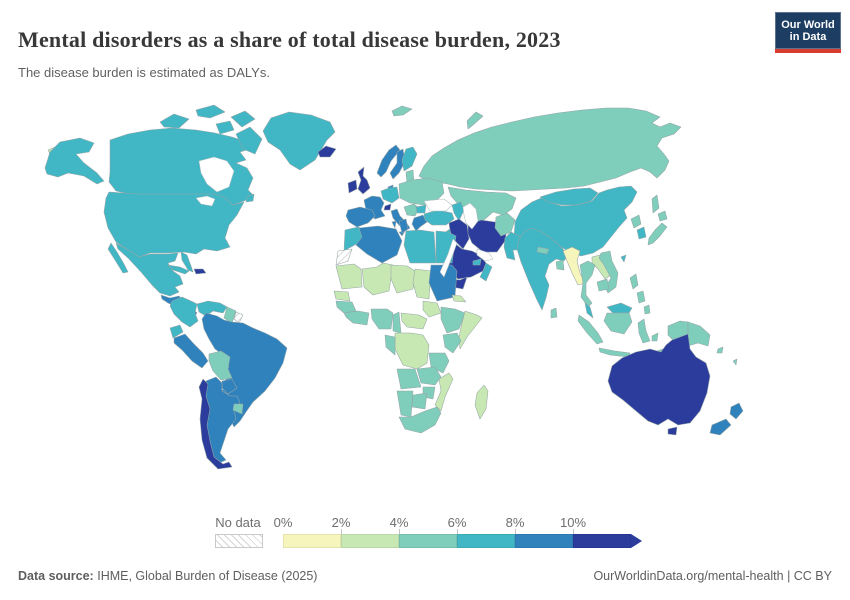 This screenshot has height=600, width=850. Describe the element at coordinates (421, 209) in the screenshot. I see `country-bulgaria` at that location.